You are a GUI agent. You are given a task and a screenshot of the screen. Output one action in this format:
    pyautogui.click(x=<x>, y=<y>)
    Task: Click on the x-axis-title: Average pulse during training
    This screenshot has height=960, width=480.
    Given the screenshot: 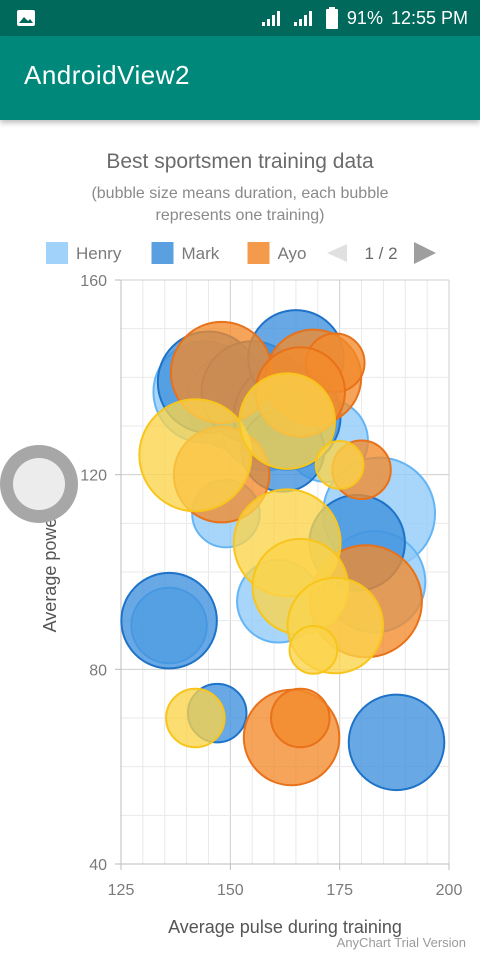 What is the action you would take?
    pyautogui.click(x=285, y=927)
    